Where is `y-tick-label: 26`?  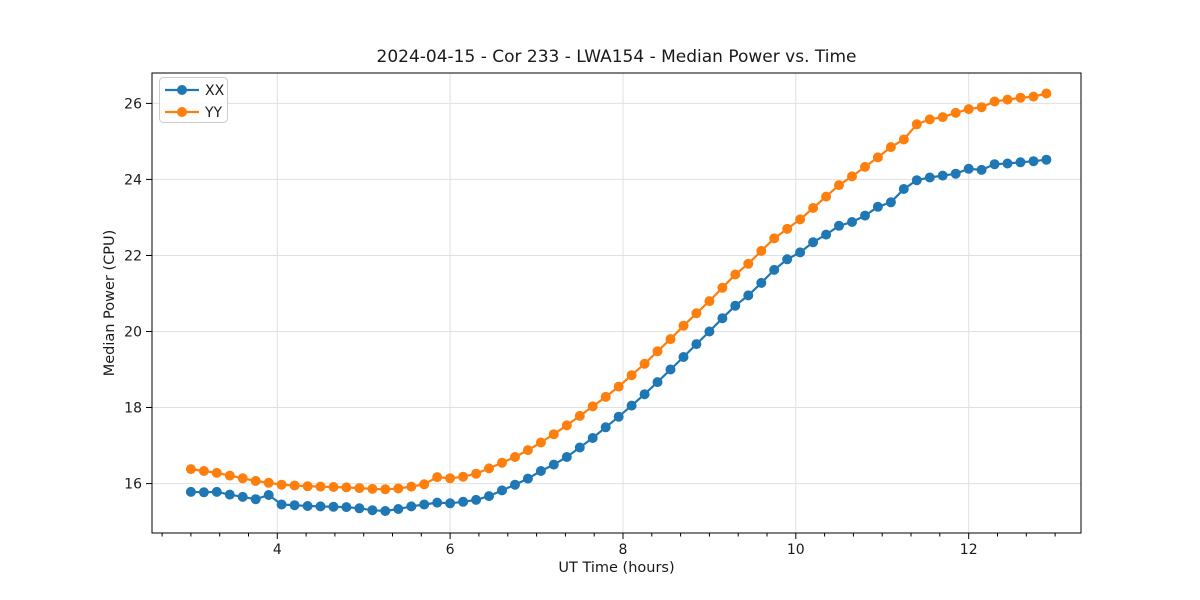
y-tick-label: 26 is located at coordinates (133, 104).